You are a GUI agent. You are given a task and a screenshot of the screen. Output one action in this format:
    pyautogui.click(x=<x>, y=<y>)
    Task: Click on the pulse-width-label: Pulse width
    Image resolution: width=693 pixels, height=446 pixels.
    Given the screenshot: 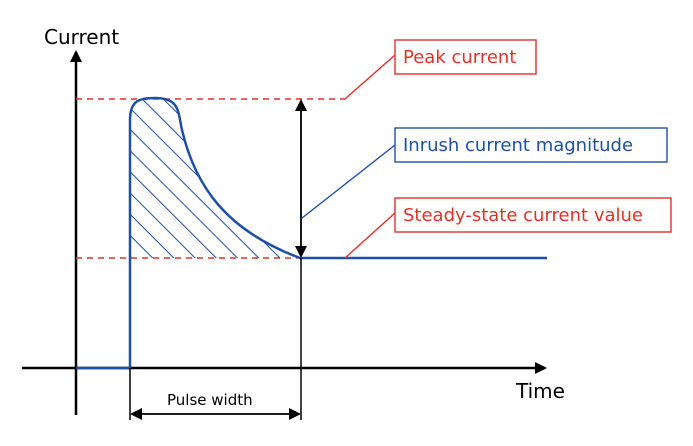 What is the action you would take?
    pyautogui.click(x=210, y=400)
    